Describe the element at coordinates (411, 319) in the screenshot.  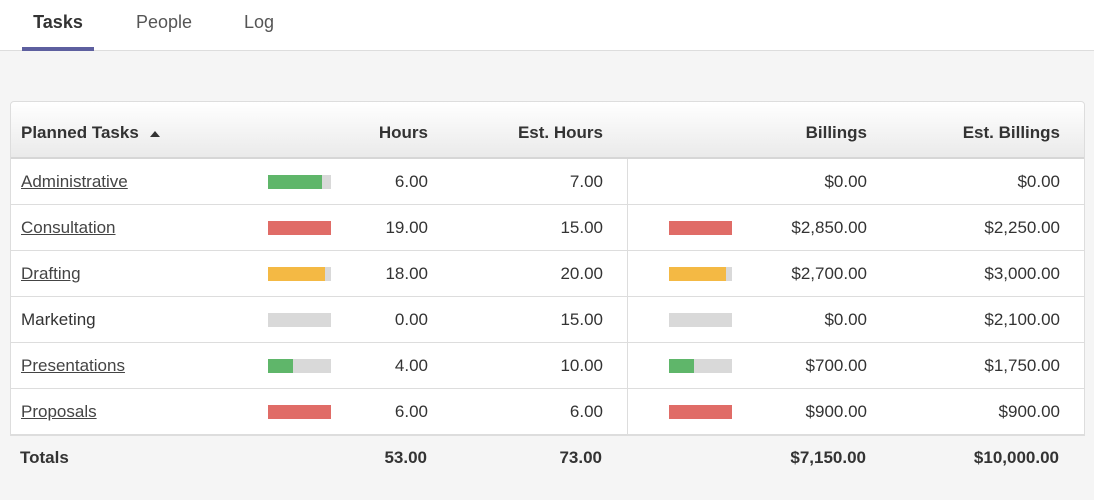
I see `hours: 0.00` at that location.